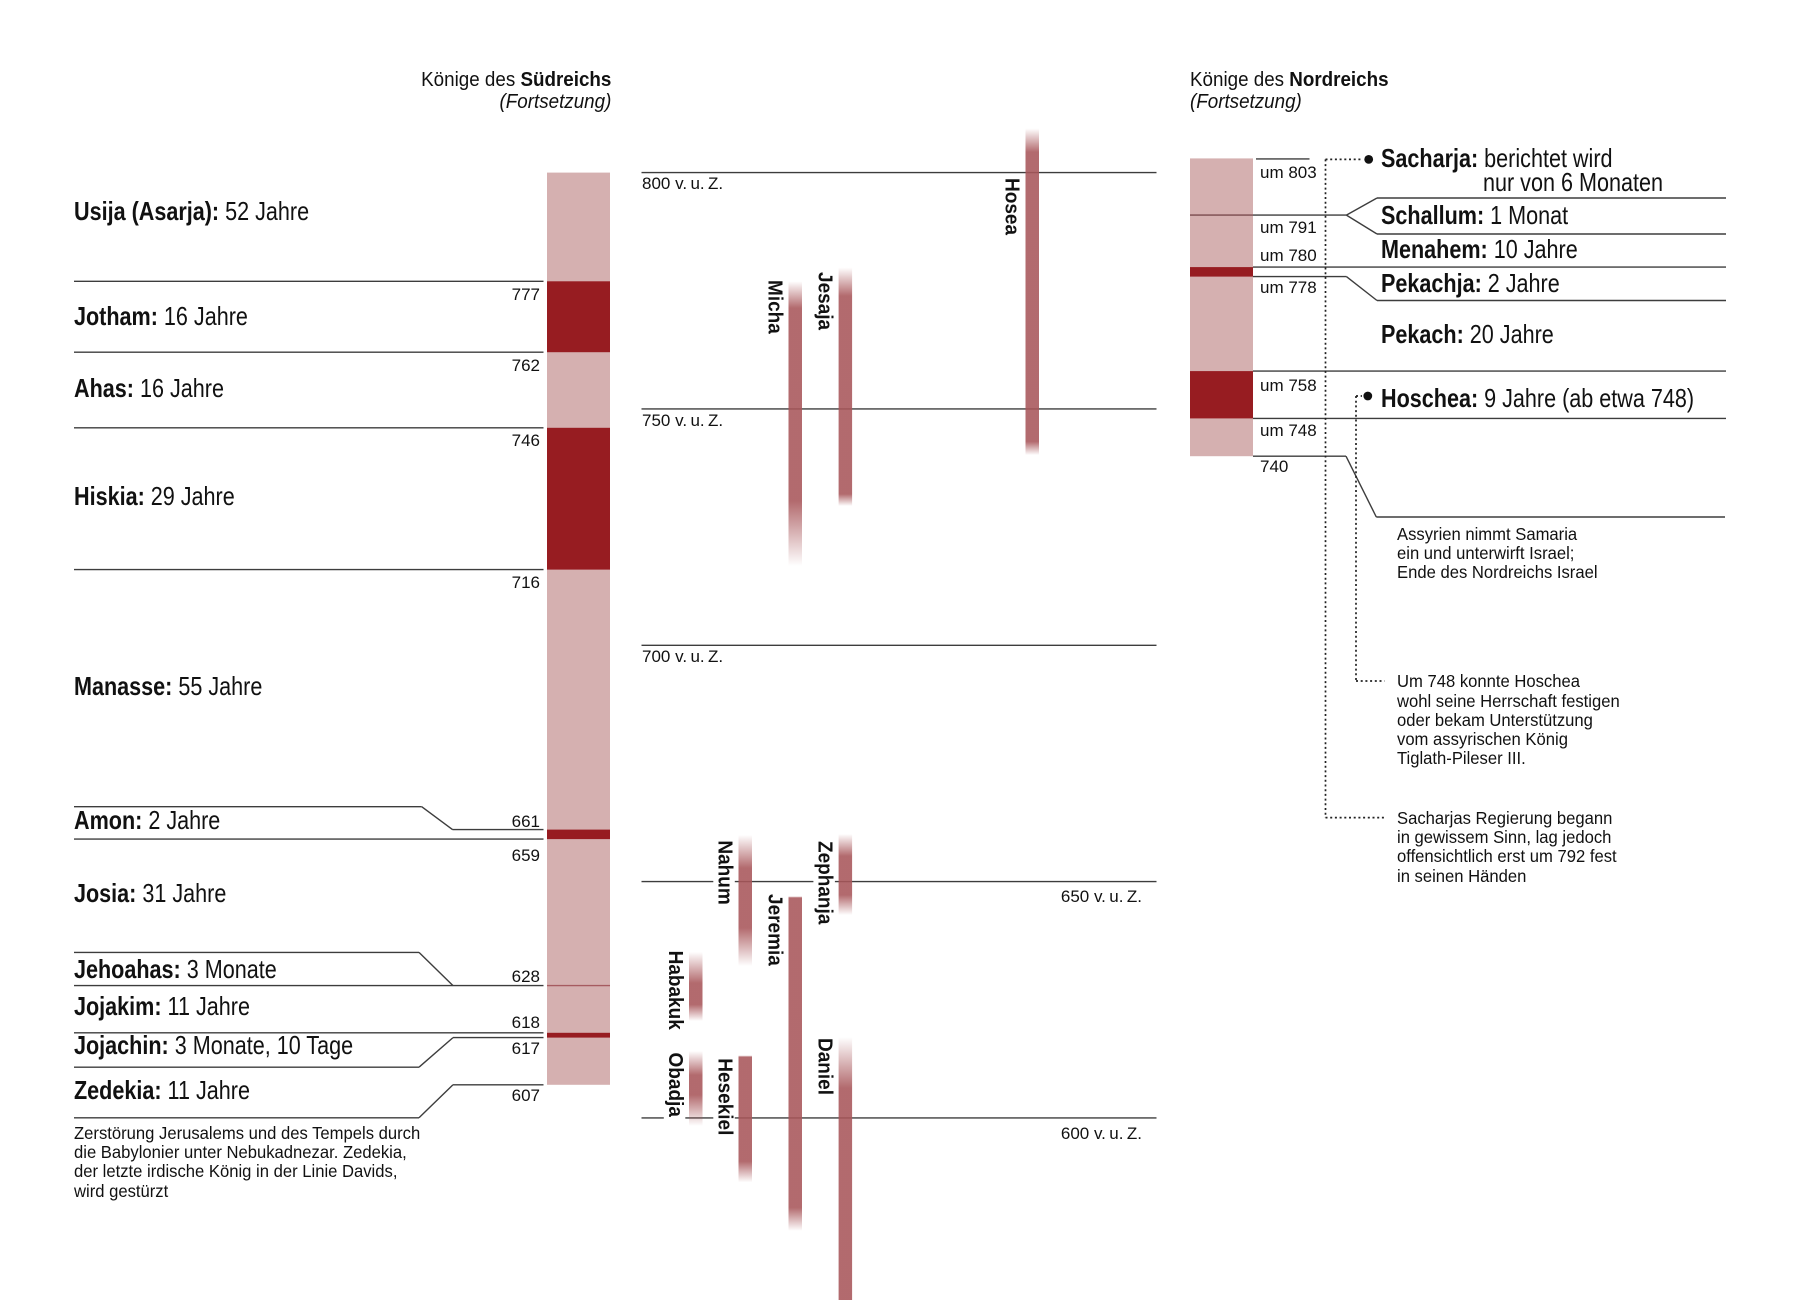  Describe the element at coordinates (1011, 206) in the screenshot. I see `svg-text: Hosea` at that location.